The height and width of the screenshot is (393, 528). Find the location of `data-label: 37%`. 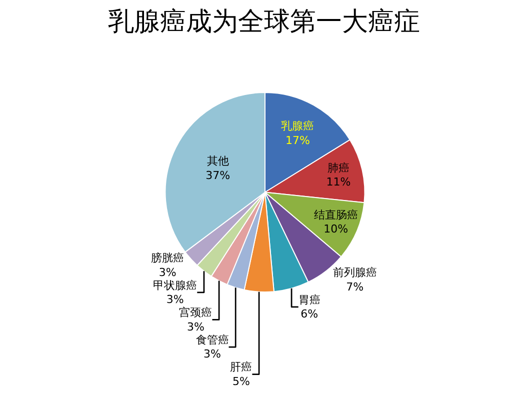

data-label: 37% is located at coordinates (218, 175).